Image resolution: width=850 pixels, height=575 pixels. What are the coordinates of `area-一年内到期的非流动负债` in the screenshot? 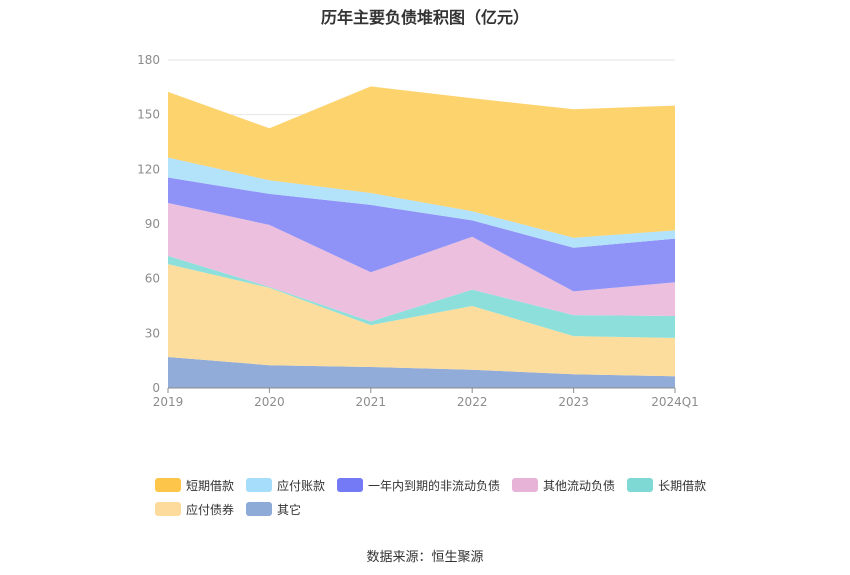 It's located at (421, 234).